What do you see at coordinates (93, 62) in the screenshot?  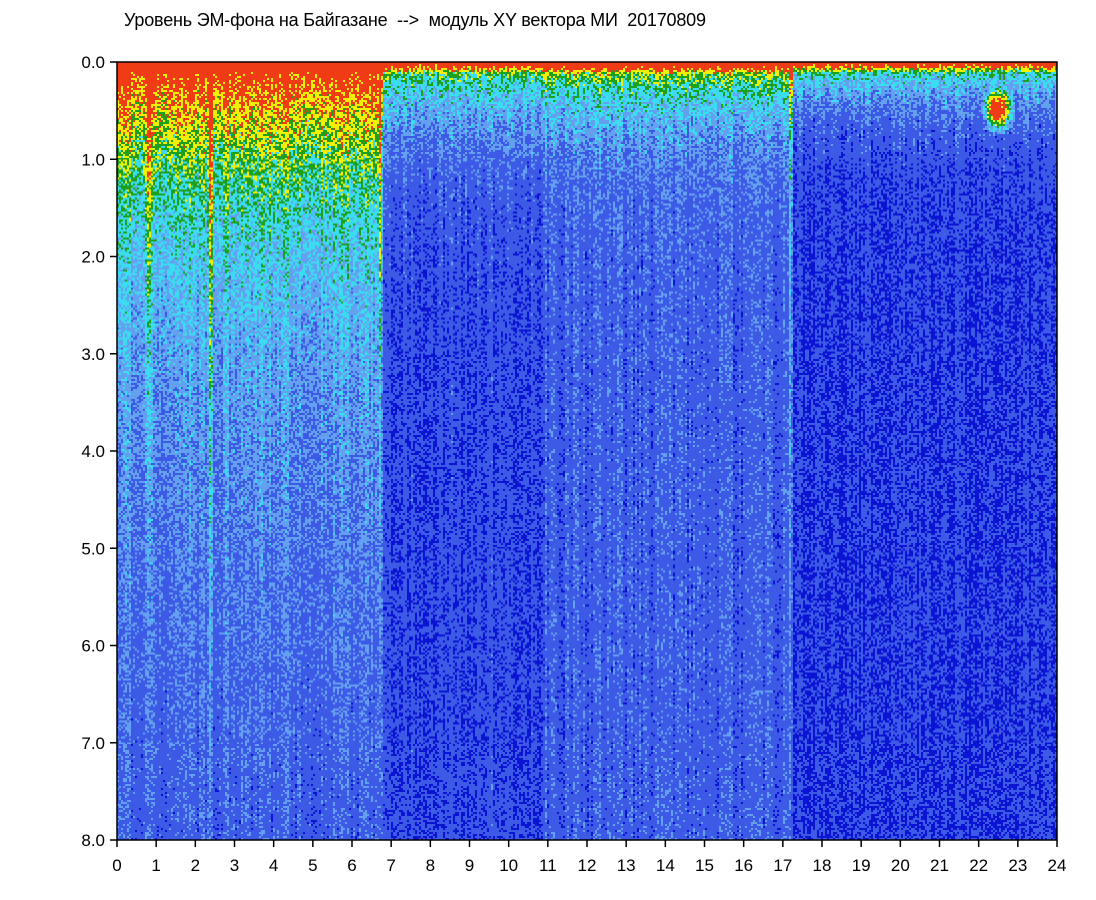 I see `y-tick-label: 0.0` at bounding box center [93, 62].